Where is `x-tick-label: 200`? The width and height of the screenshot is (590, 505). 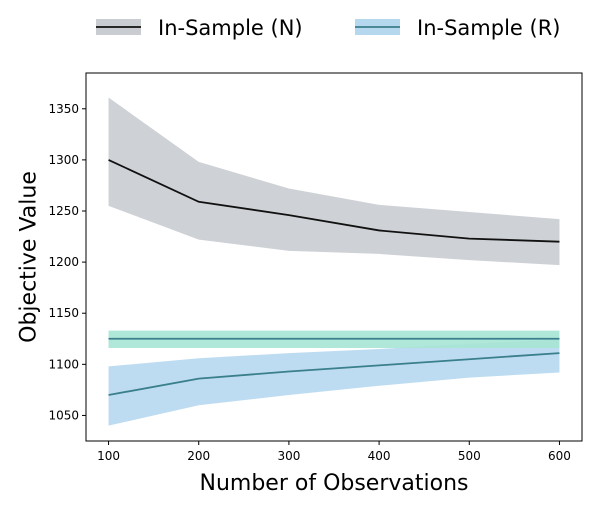
x-tick-label: 200 is located at coordinates (198, 456).